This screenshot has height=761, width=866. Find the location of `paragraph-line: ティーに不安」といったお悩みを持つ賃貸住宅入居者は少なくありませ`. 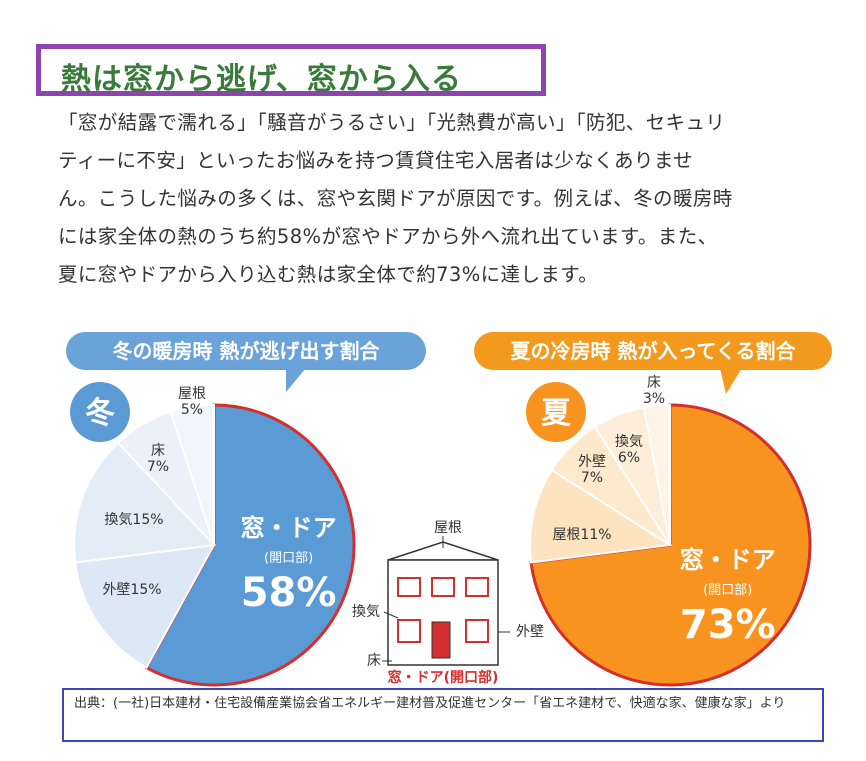

paragraph-line: ティーに不安」といったお悩みを持つ賃貸住宅入居者は少なくありませ is located at coordinates (376, 160).